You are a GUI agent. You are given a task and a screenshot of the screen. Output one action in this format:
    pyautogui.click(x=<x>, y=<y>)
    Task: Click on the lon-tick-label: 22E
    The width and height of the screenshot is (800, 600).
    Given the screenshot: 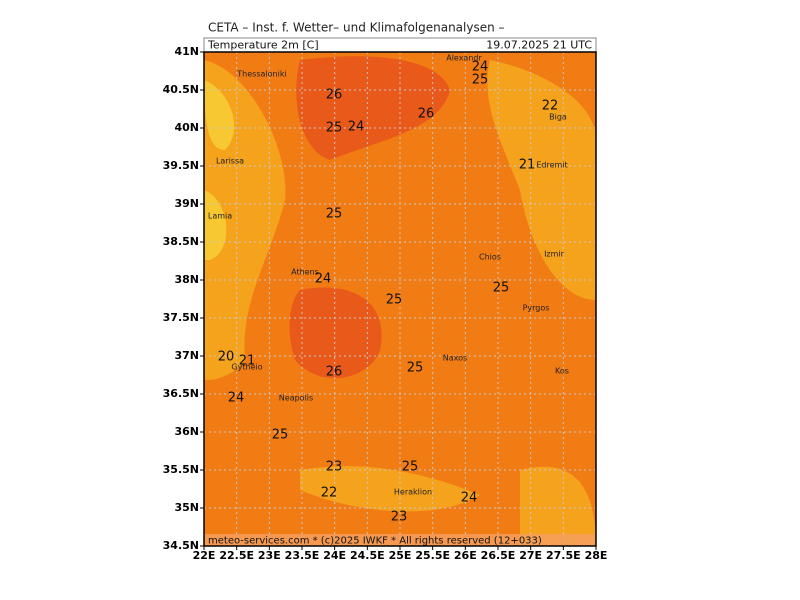 What is the action you would take?
    pyautogui.click(x=204, y=555)
    